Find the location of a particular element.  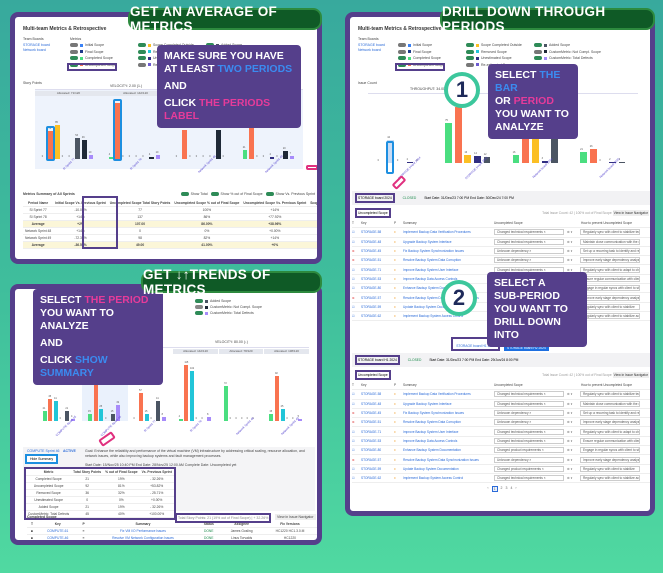

tab-uncompleted-scope: Uncompleted Scope is located at coordinates (373, 213).